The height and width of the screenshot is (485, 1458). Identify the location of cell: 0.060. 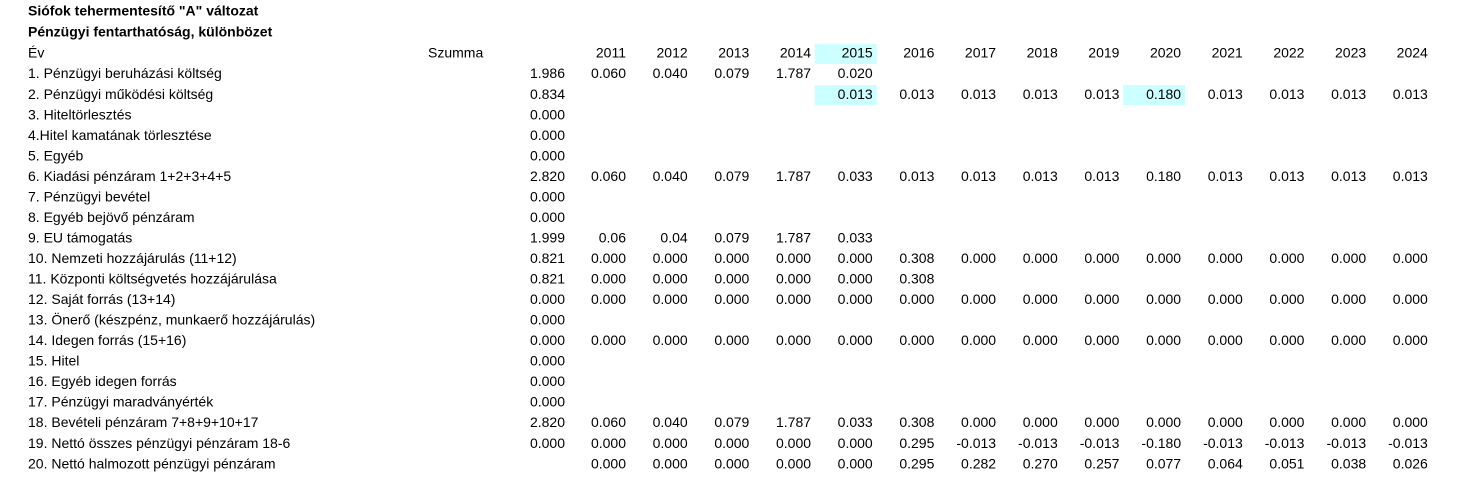
(608, 422).